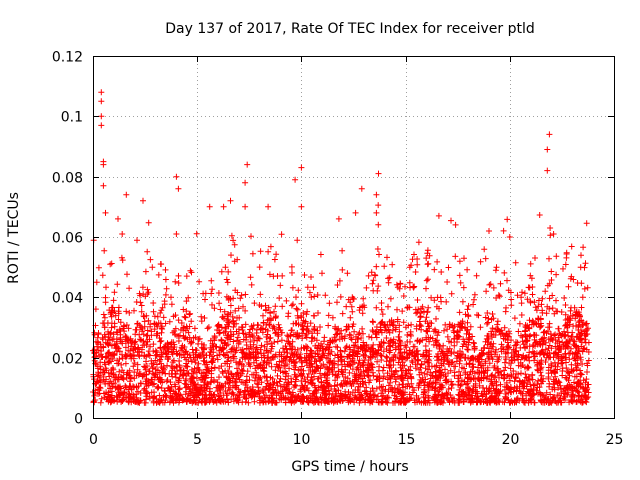 The height and width of the screenshot is (480, 640). What do you see at coordinates (407, 440) in the screenshot?
I see `x-tick-label: 15` at bounding box center [407, 440].